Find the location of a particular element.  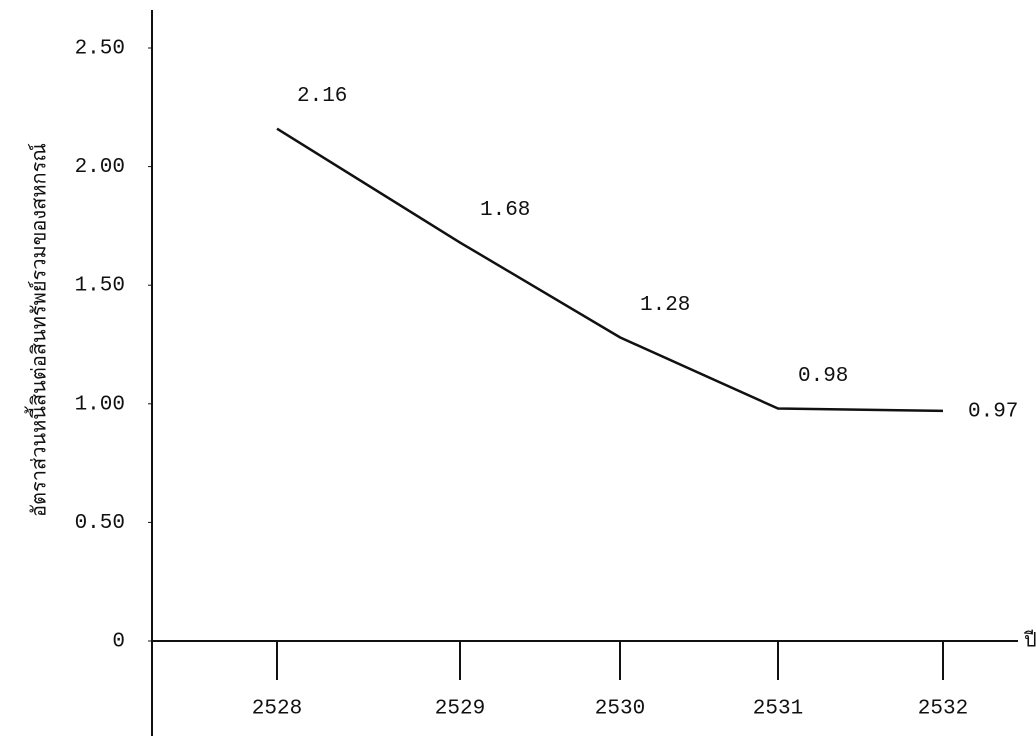

x-tick-label: 2528 is located at coordinates (277, 709).